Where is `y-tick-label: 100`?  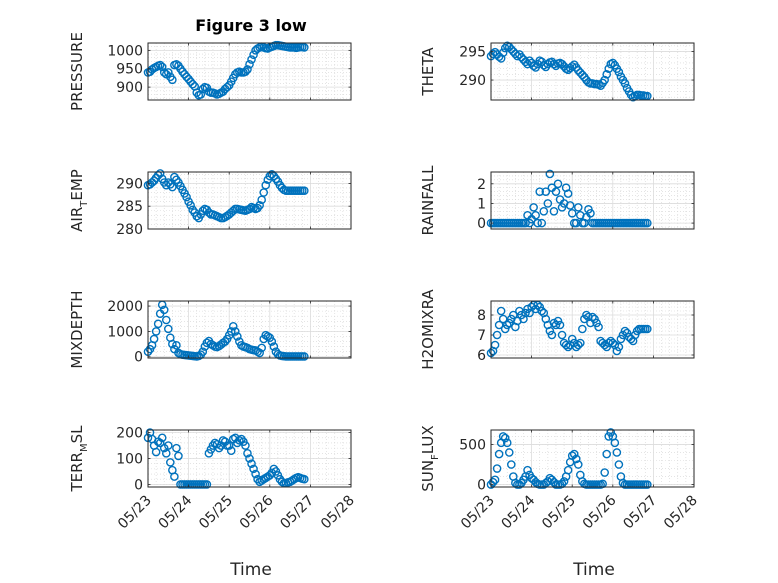
y-tick-label: 100 is located at coordinates (129, 460).